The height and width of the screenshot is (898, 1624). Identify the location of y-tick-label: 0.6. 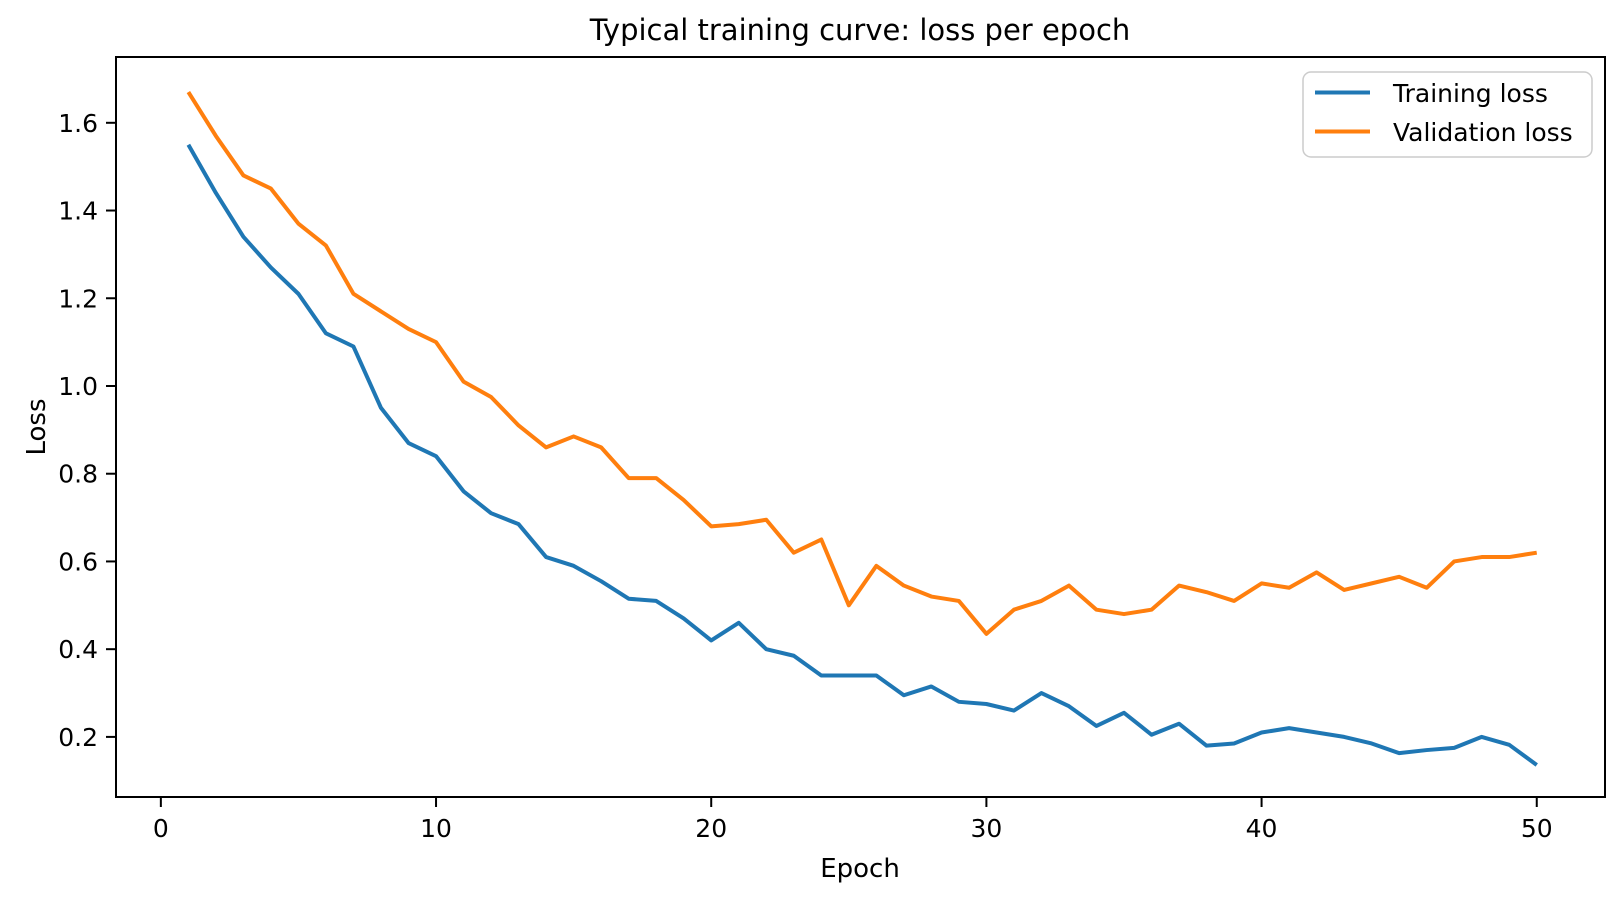
(78, 561).